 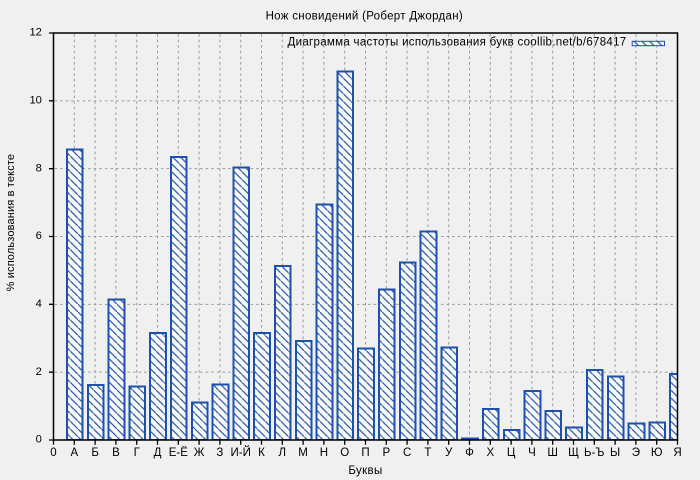 I want to click on svg-text:Нож сновидений (Роберт Джордан: Нож сновидений (Роберт Джордан), so click(x=364, y=17).